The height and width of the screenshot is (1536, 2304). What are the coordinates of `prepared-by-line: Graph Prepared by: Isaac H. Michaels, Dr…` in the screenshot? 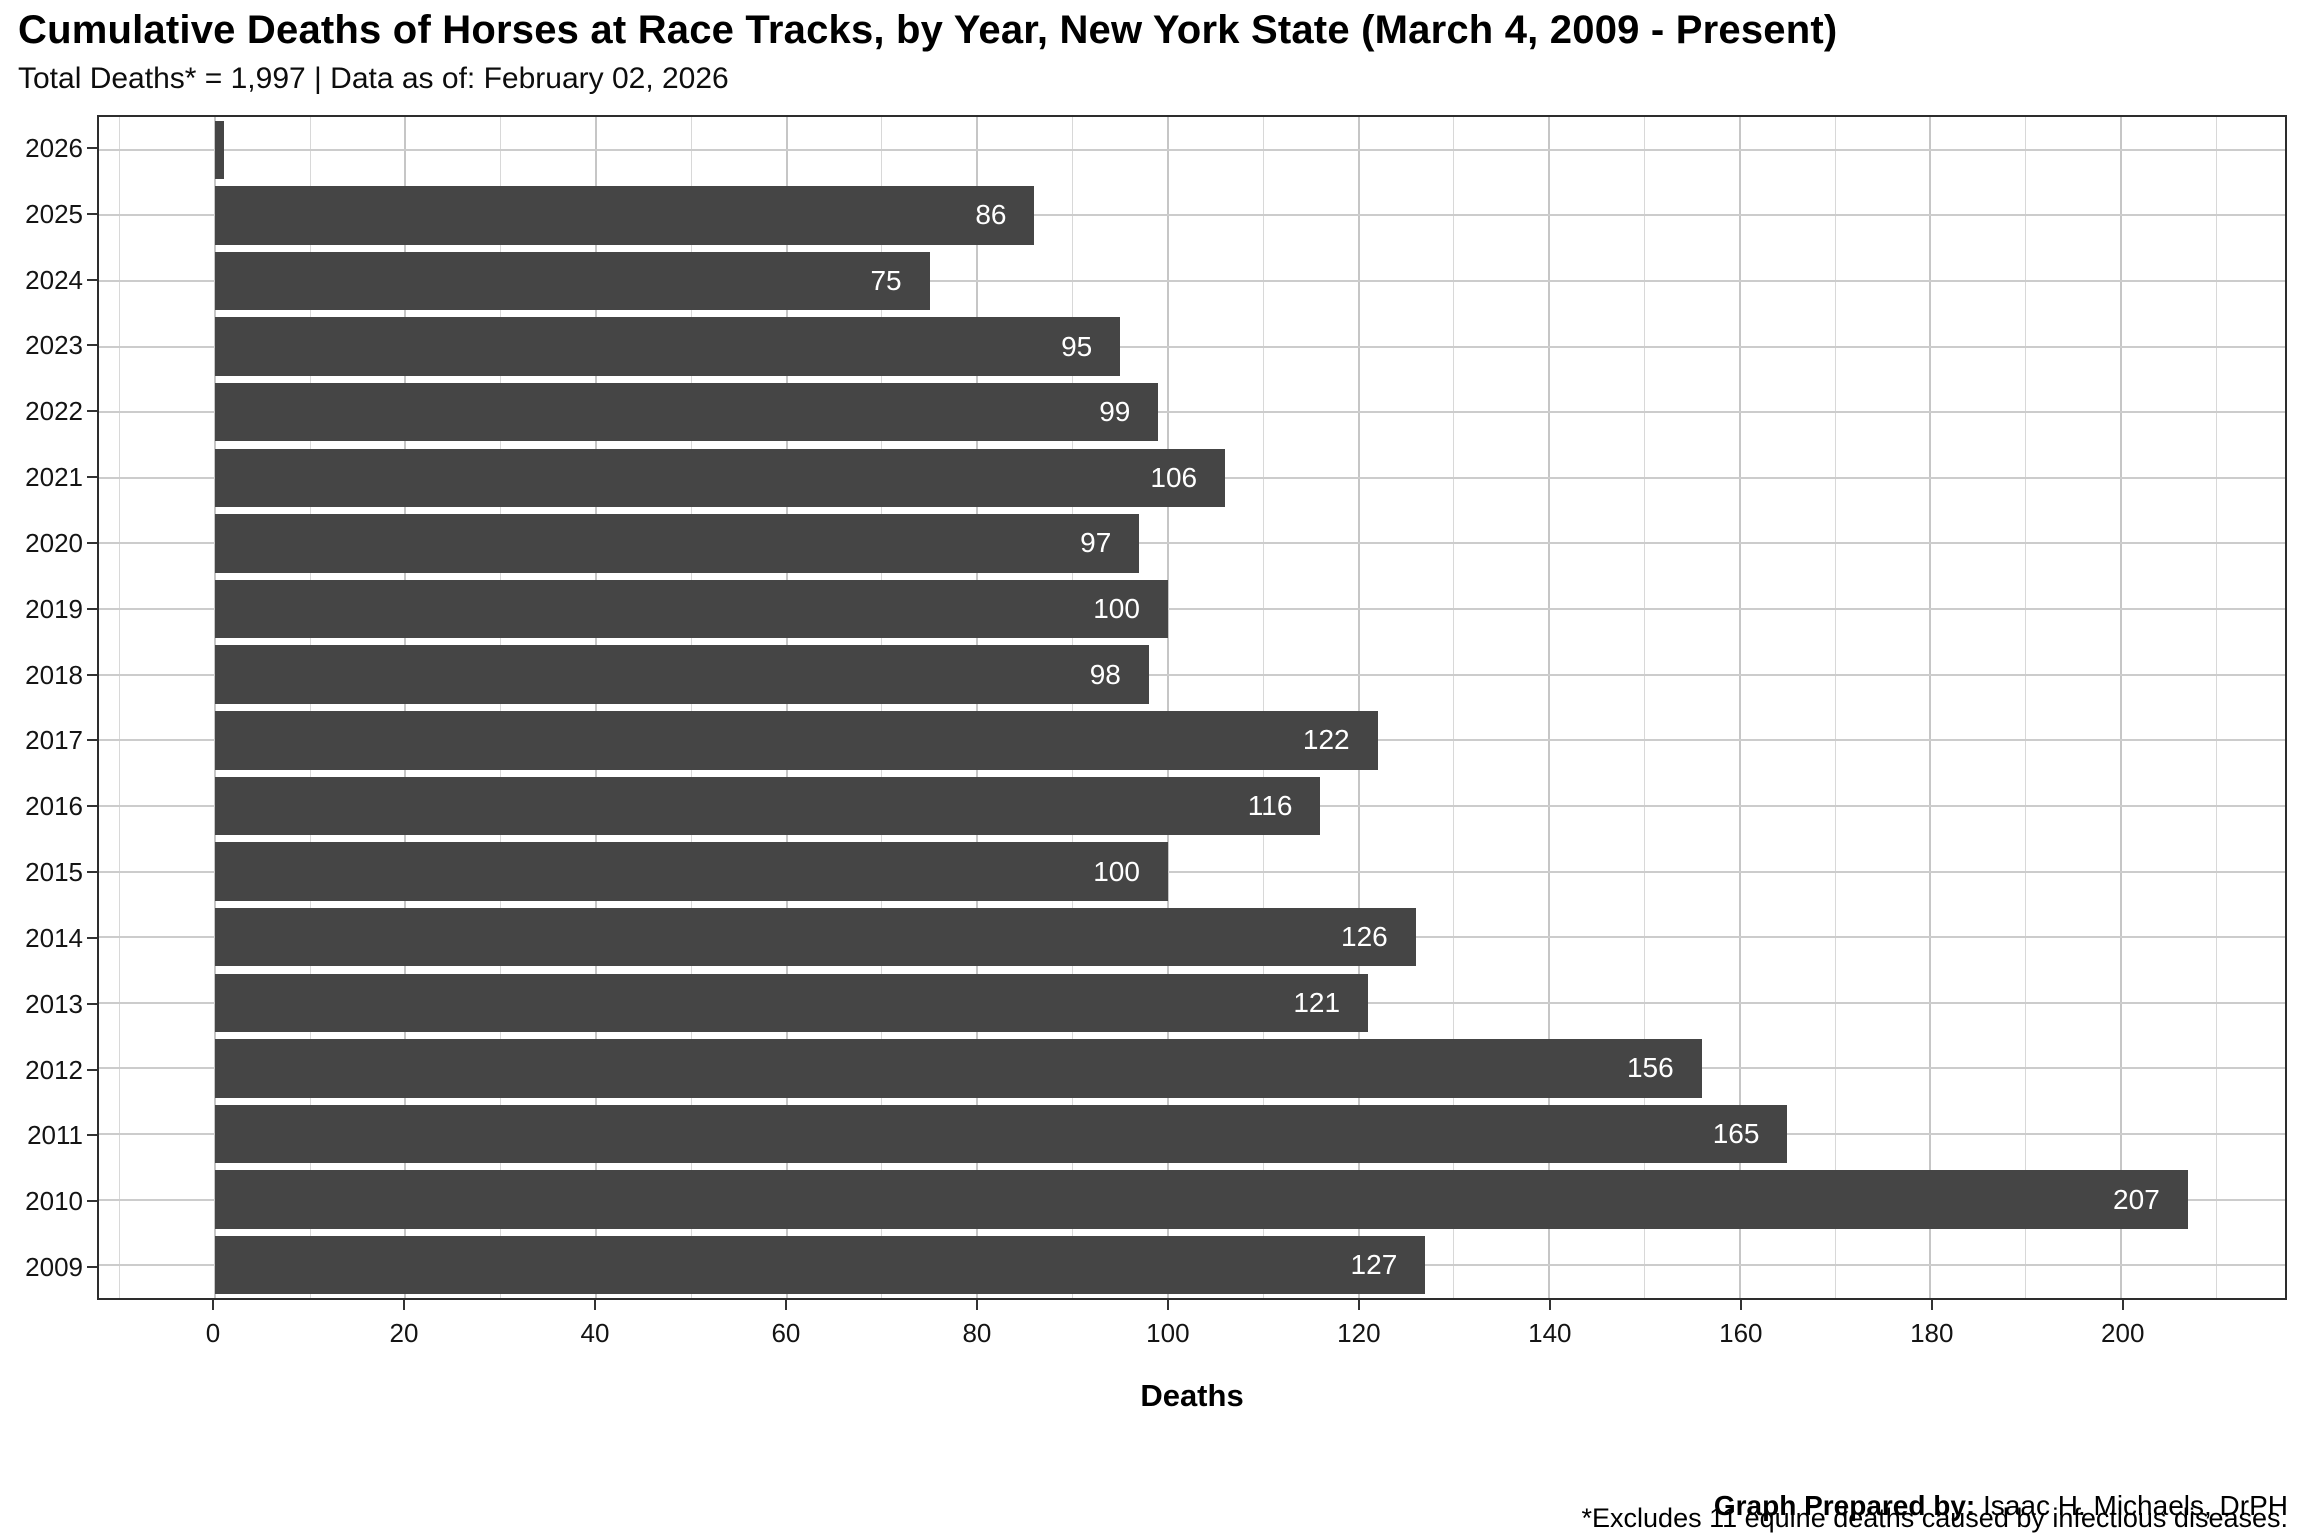 It's located at (2001, 1505).